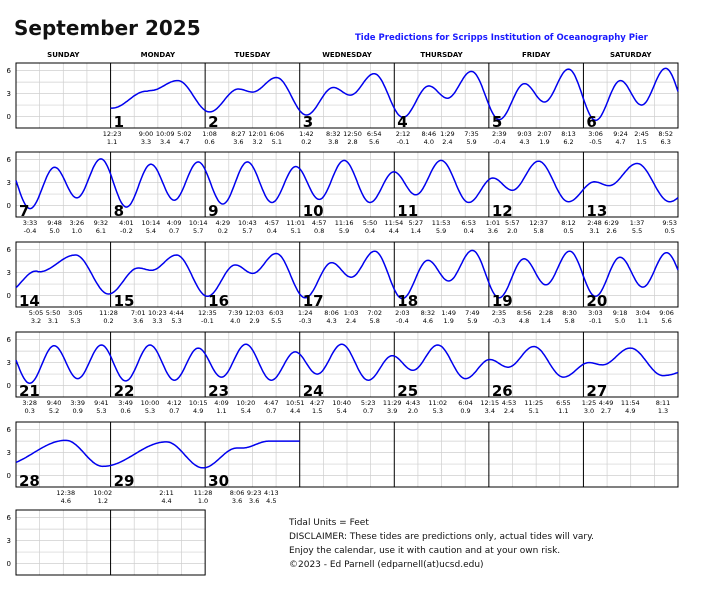  Describe the element at coordinates (497, 122) in the screenshot. I see `day-number: 5` at that location.